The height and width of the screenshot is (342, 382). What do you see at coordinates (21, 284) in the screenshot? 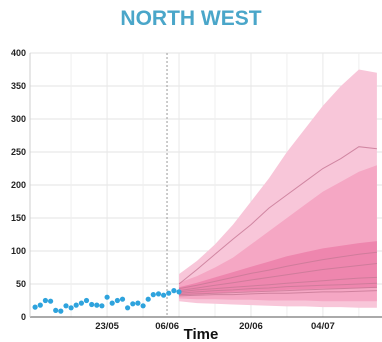
I see `y-tick-label: 50` at bounding box center [21, 284].